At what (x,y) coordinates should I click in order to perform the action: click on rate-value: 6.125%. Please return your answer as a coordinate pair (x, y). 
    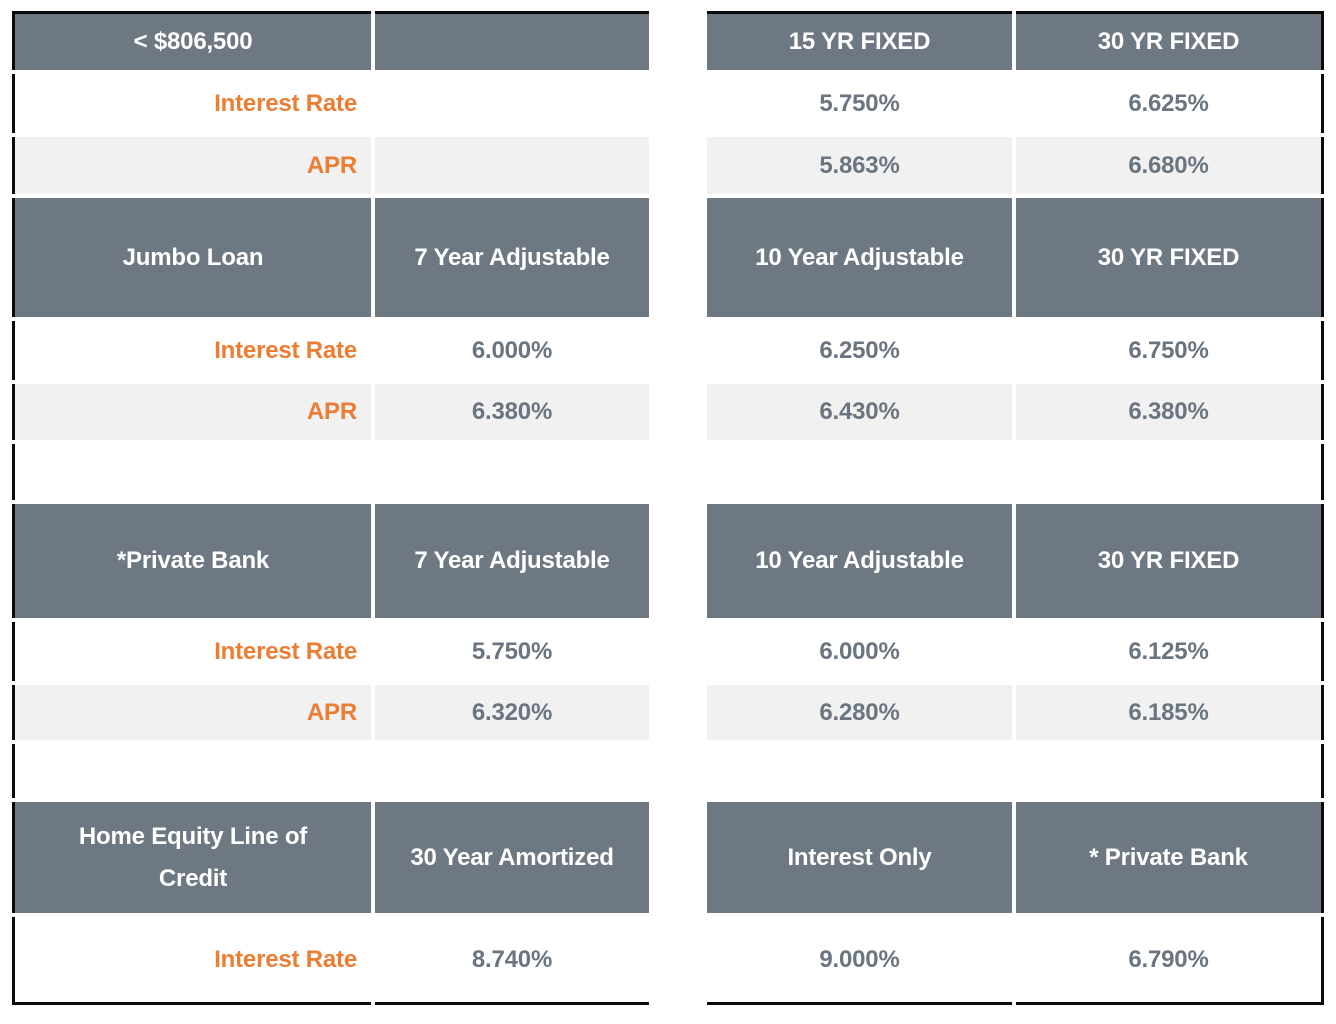
    Looking at the image, I should click on (1170, 651).